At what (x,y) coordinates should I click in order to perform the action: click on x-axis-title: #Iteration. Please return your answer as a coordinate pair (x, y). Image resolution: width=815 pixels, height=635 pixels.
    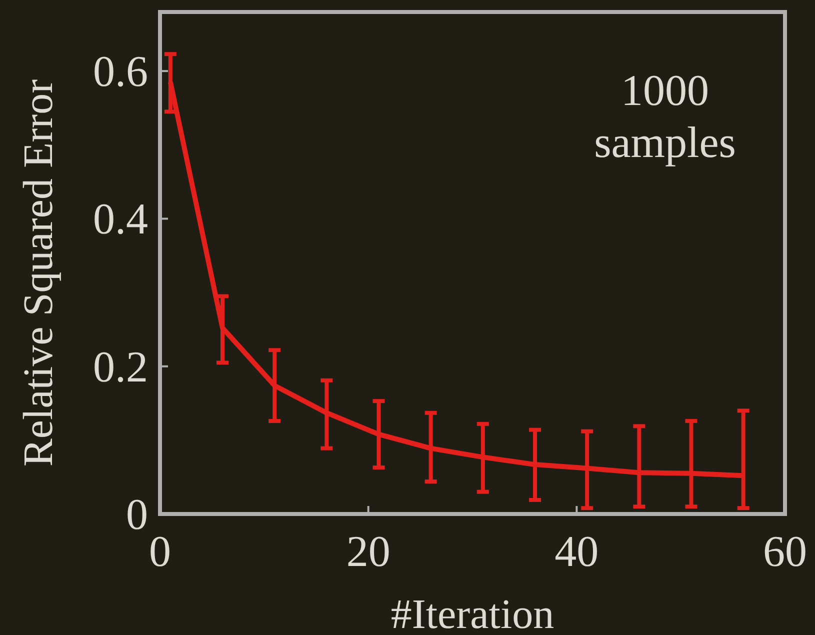
    Looking at the image, I should click on (472, 613).